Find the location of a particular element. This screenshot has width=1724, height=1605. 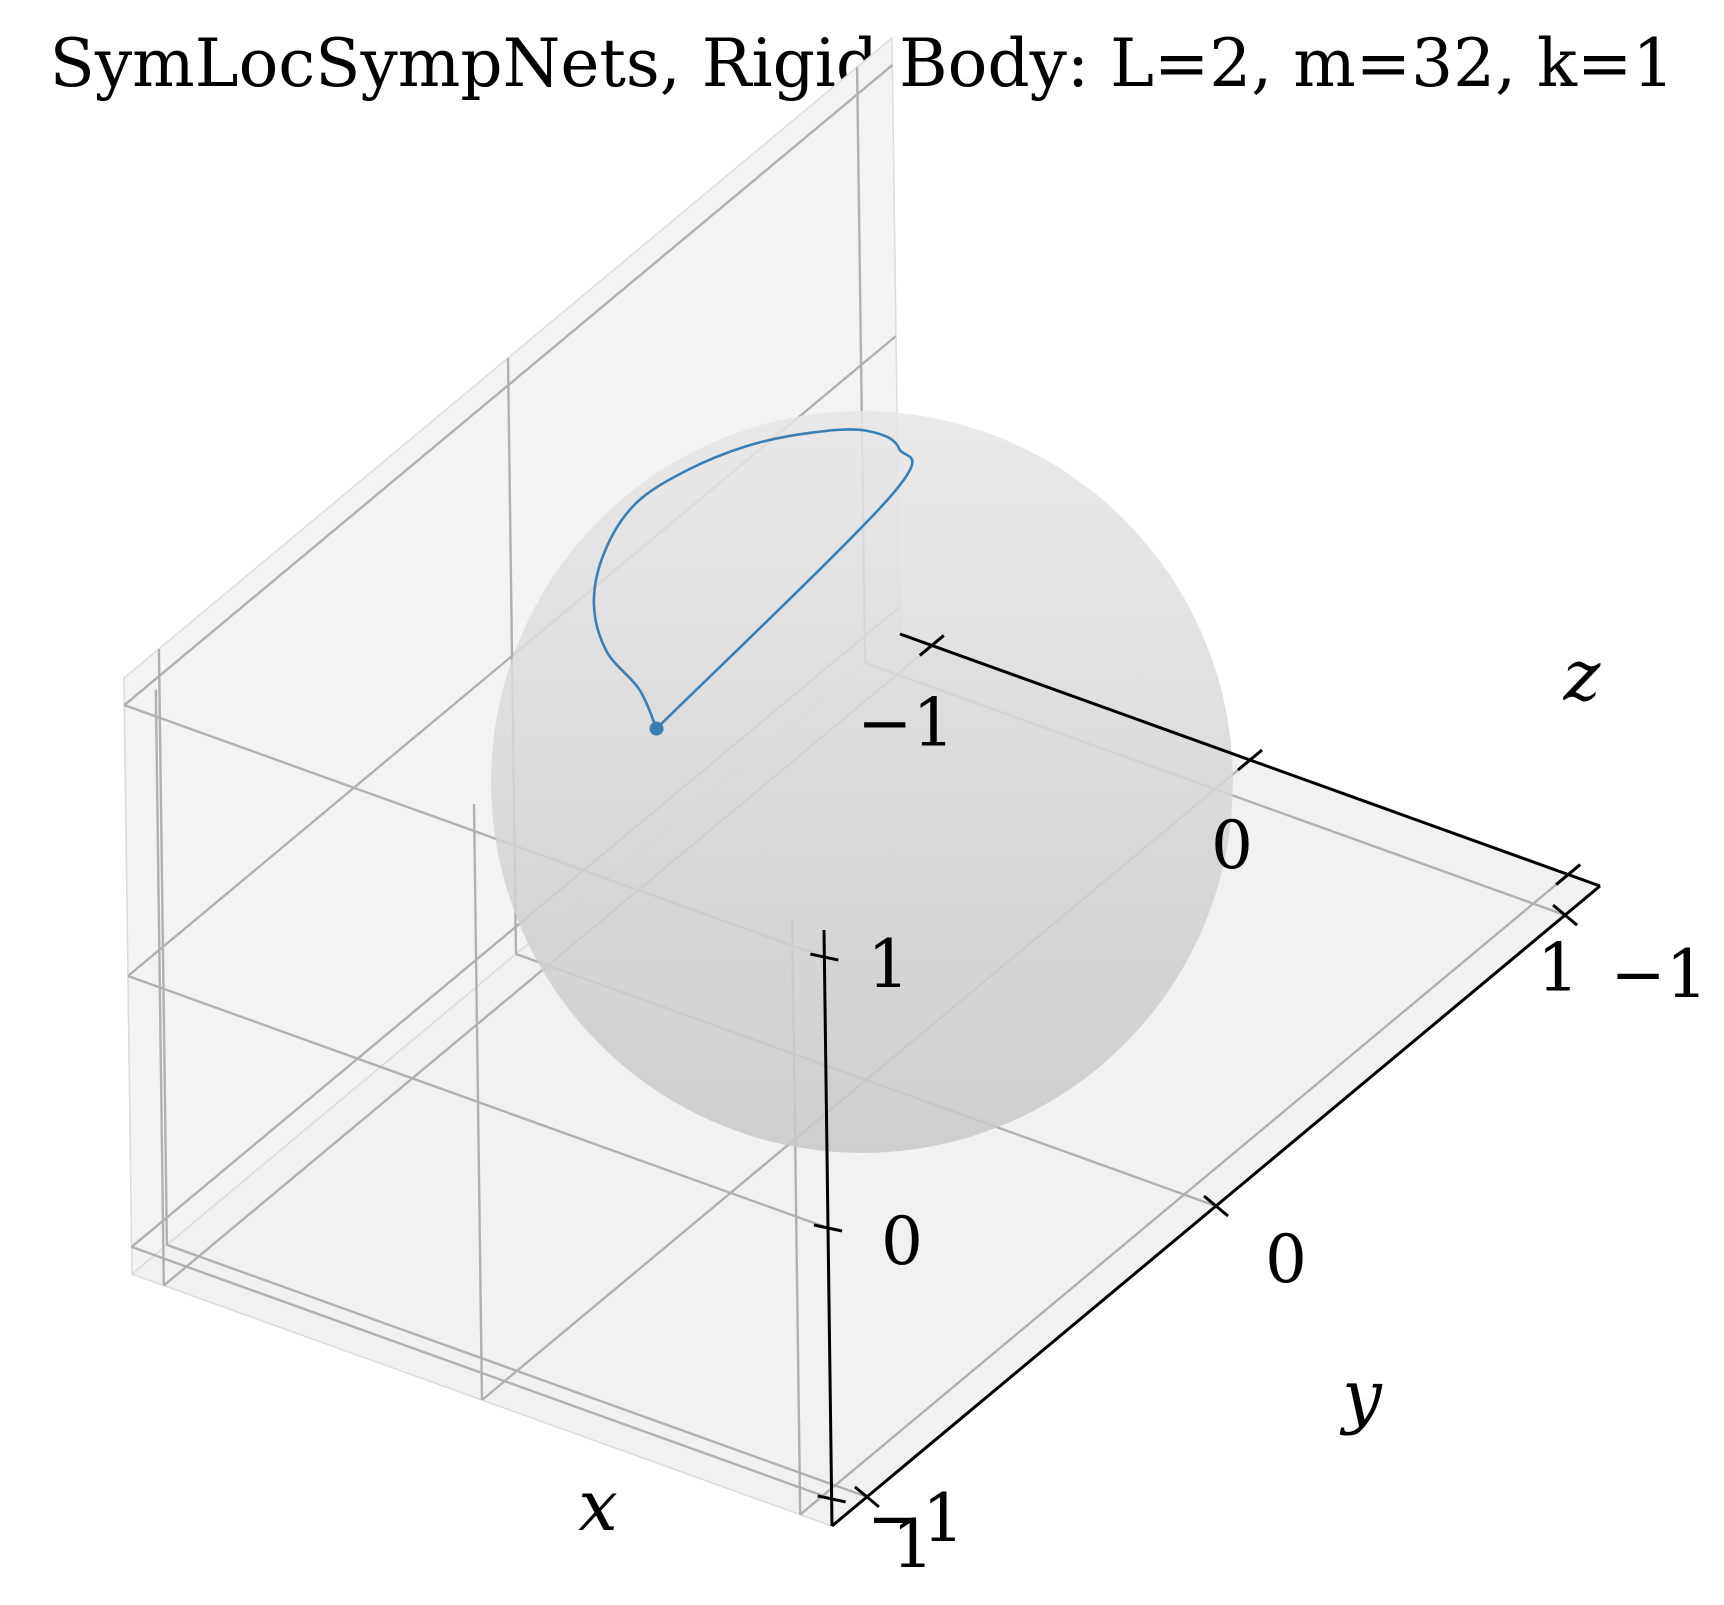

z-tick-label: 0 is located at coordinates (902, 1241).